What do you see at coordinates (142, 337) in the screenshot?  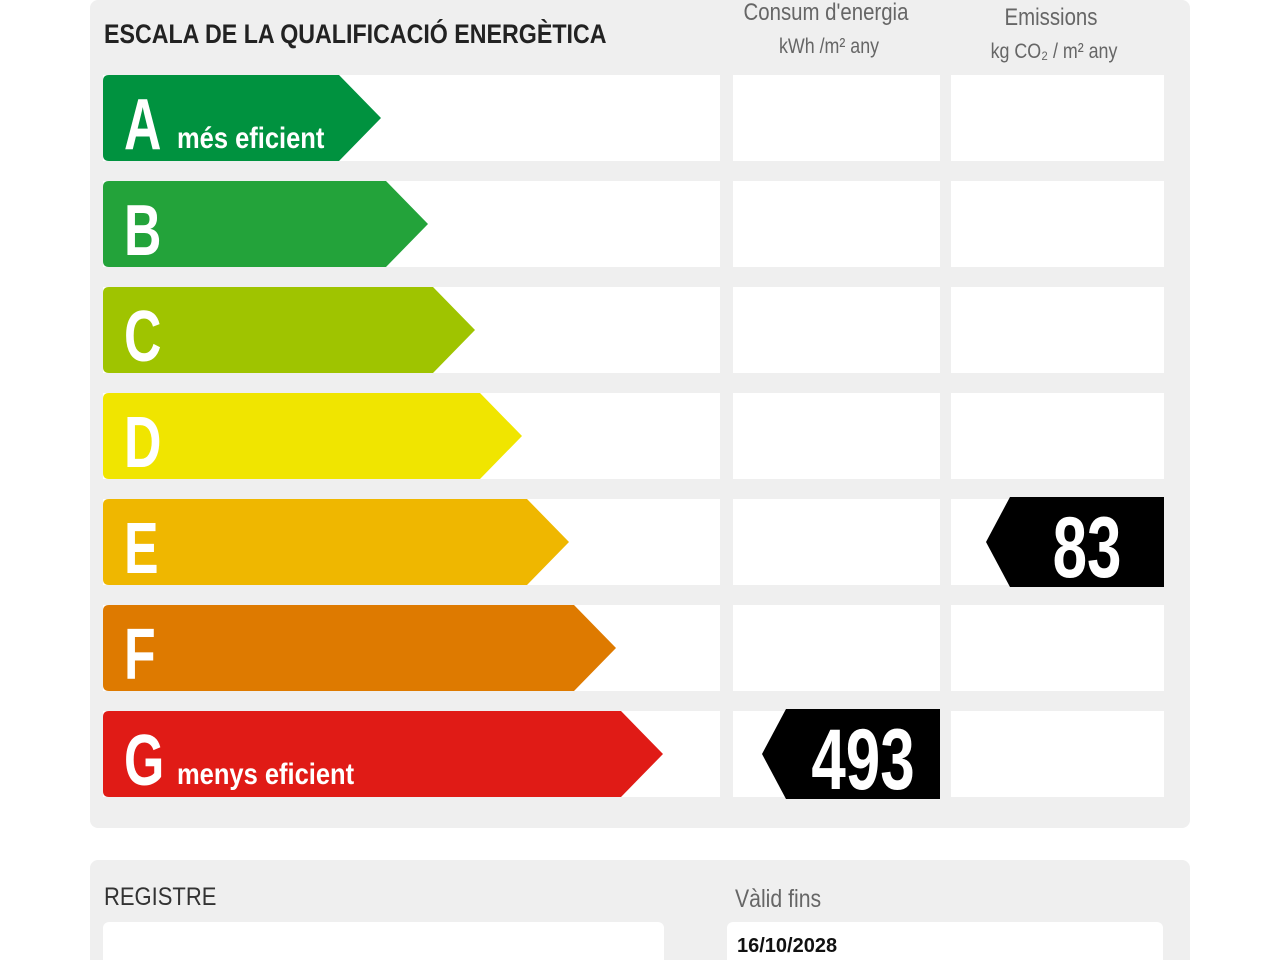 I see `grade-letter: C` at bounding box center [142, 337].